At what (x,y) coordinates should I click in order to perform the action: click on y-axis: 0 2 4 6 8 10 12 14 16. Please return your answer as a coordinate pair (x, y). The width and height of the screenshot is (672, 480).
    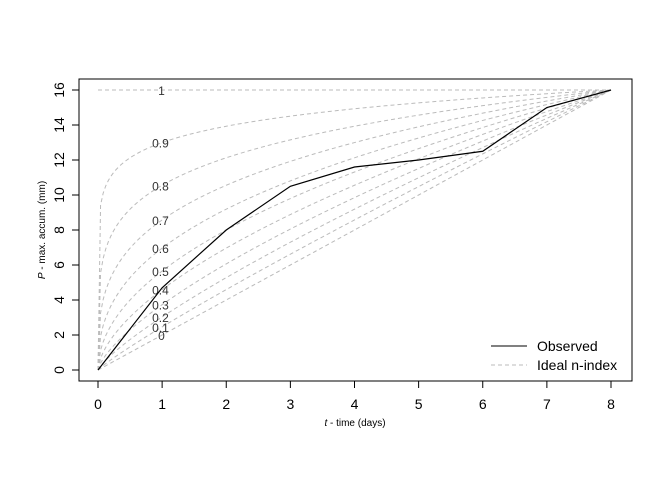
    Looking at the image, I should click on (65, 228).